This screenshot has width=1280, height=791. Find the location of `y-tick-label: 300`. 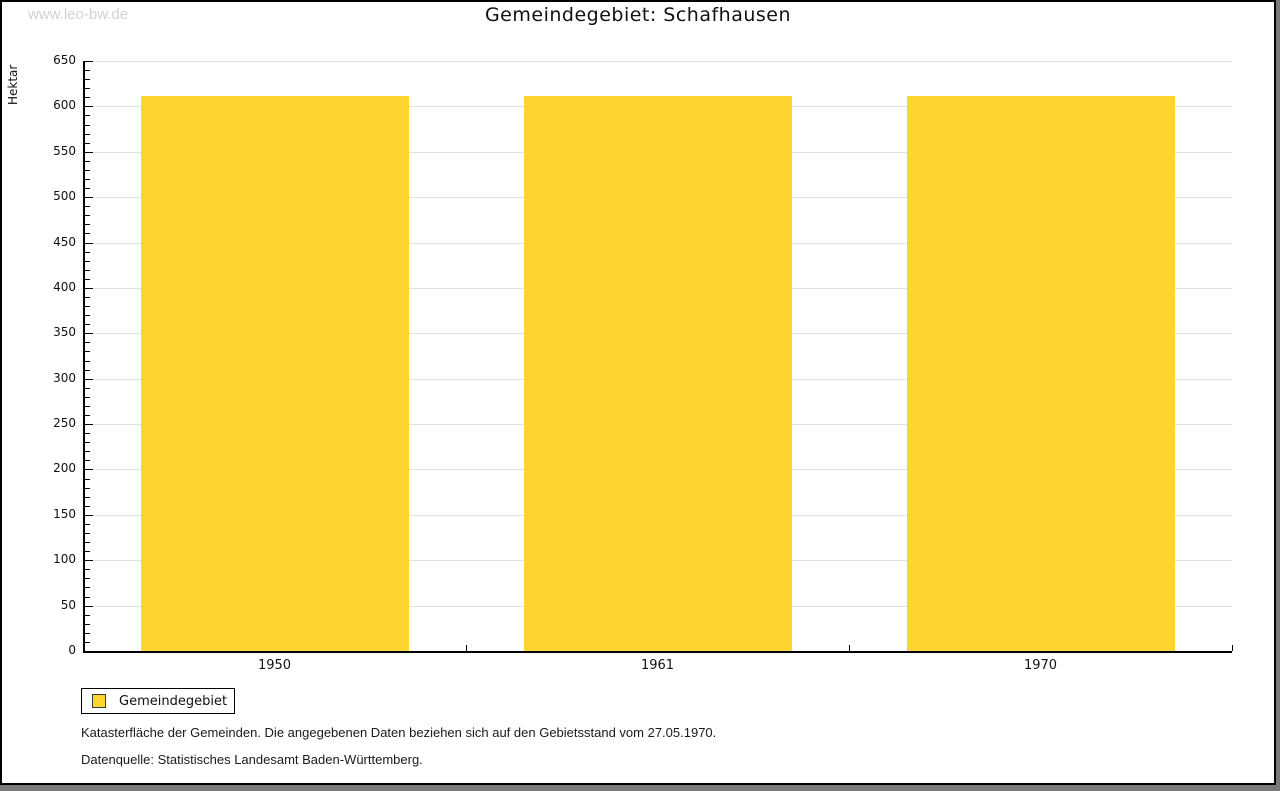

y-tick-label: 300 is located at coordinates (64, 378).